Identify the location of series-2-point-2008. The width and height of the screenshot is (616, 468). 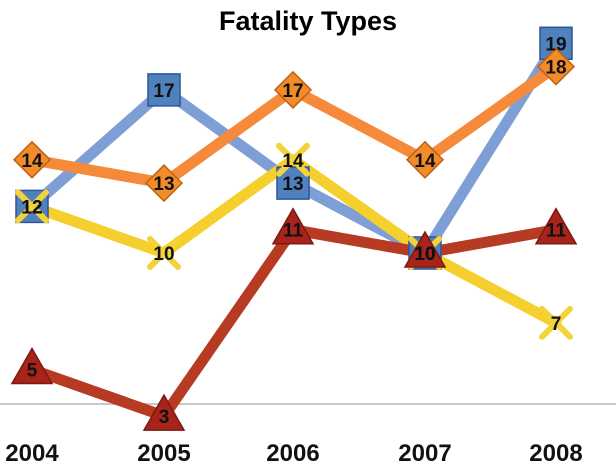
(556, 66).